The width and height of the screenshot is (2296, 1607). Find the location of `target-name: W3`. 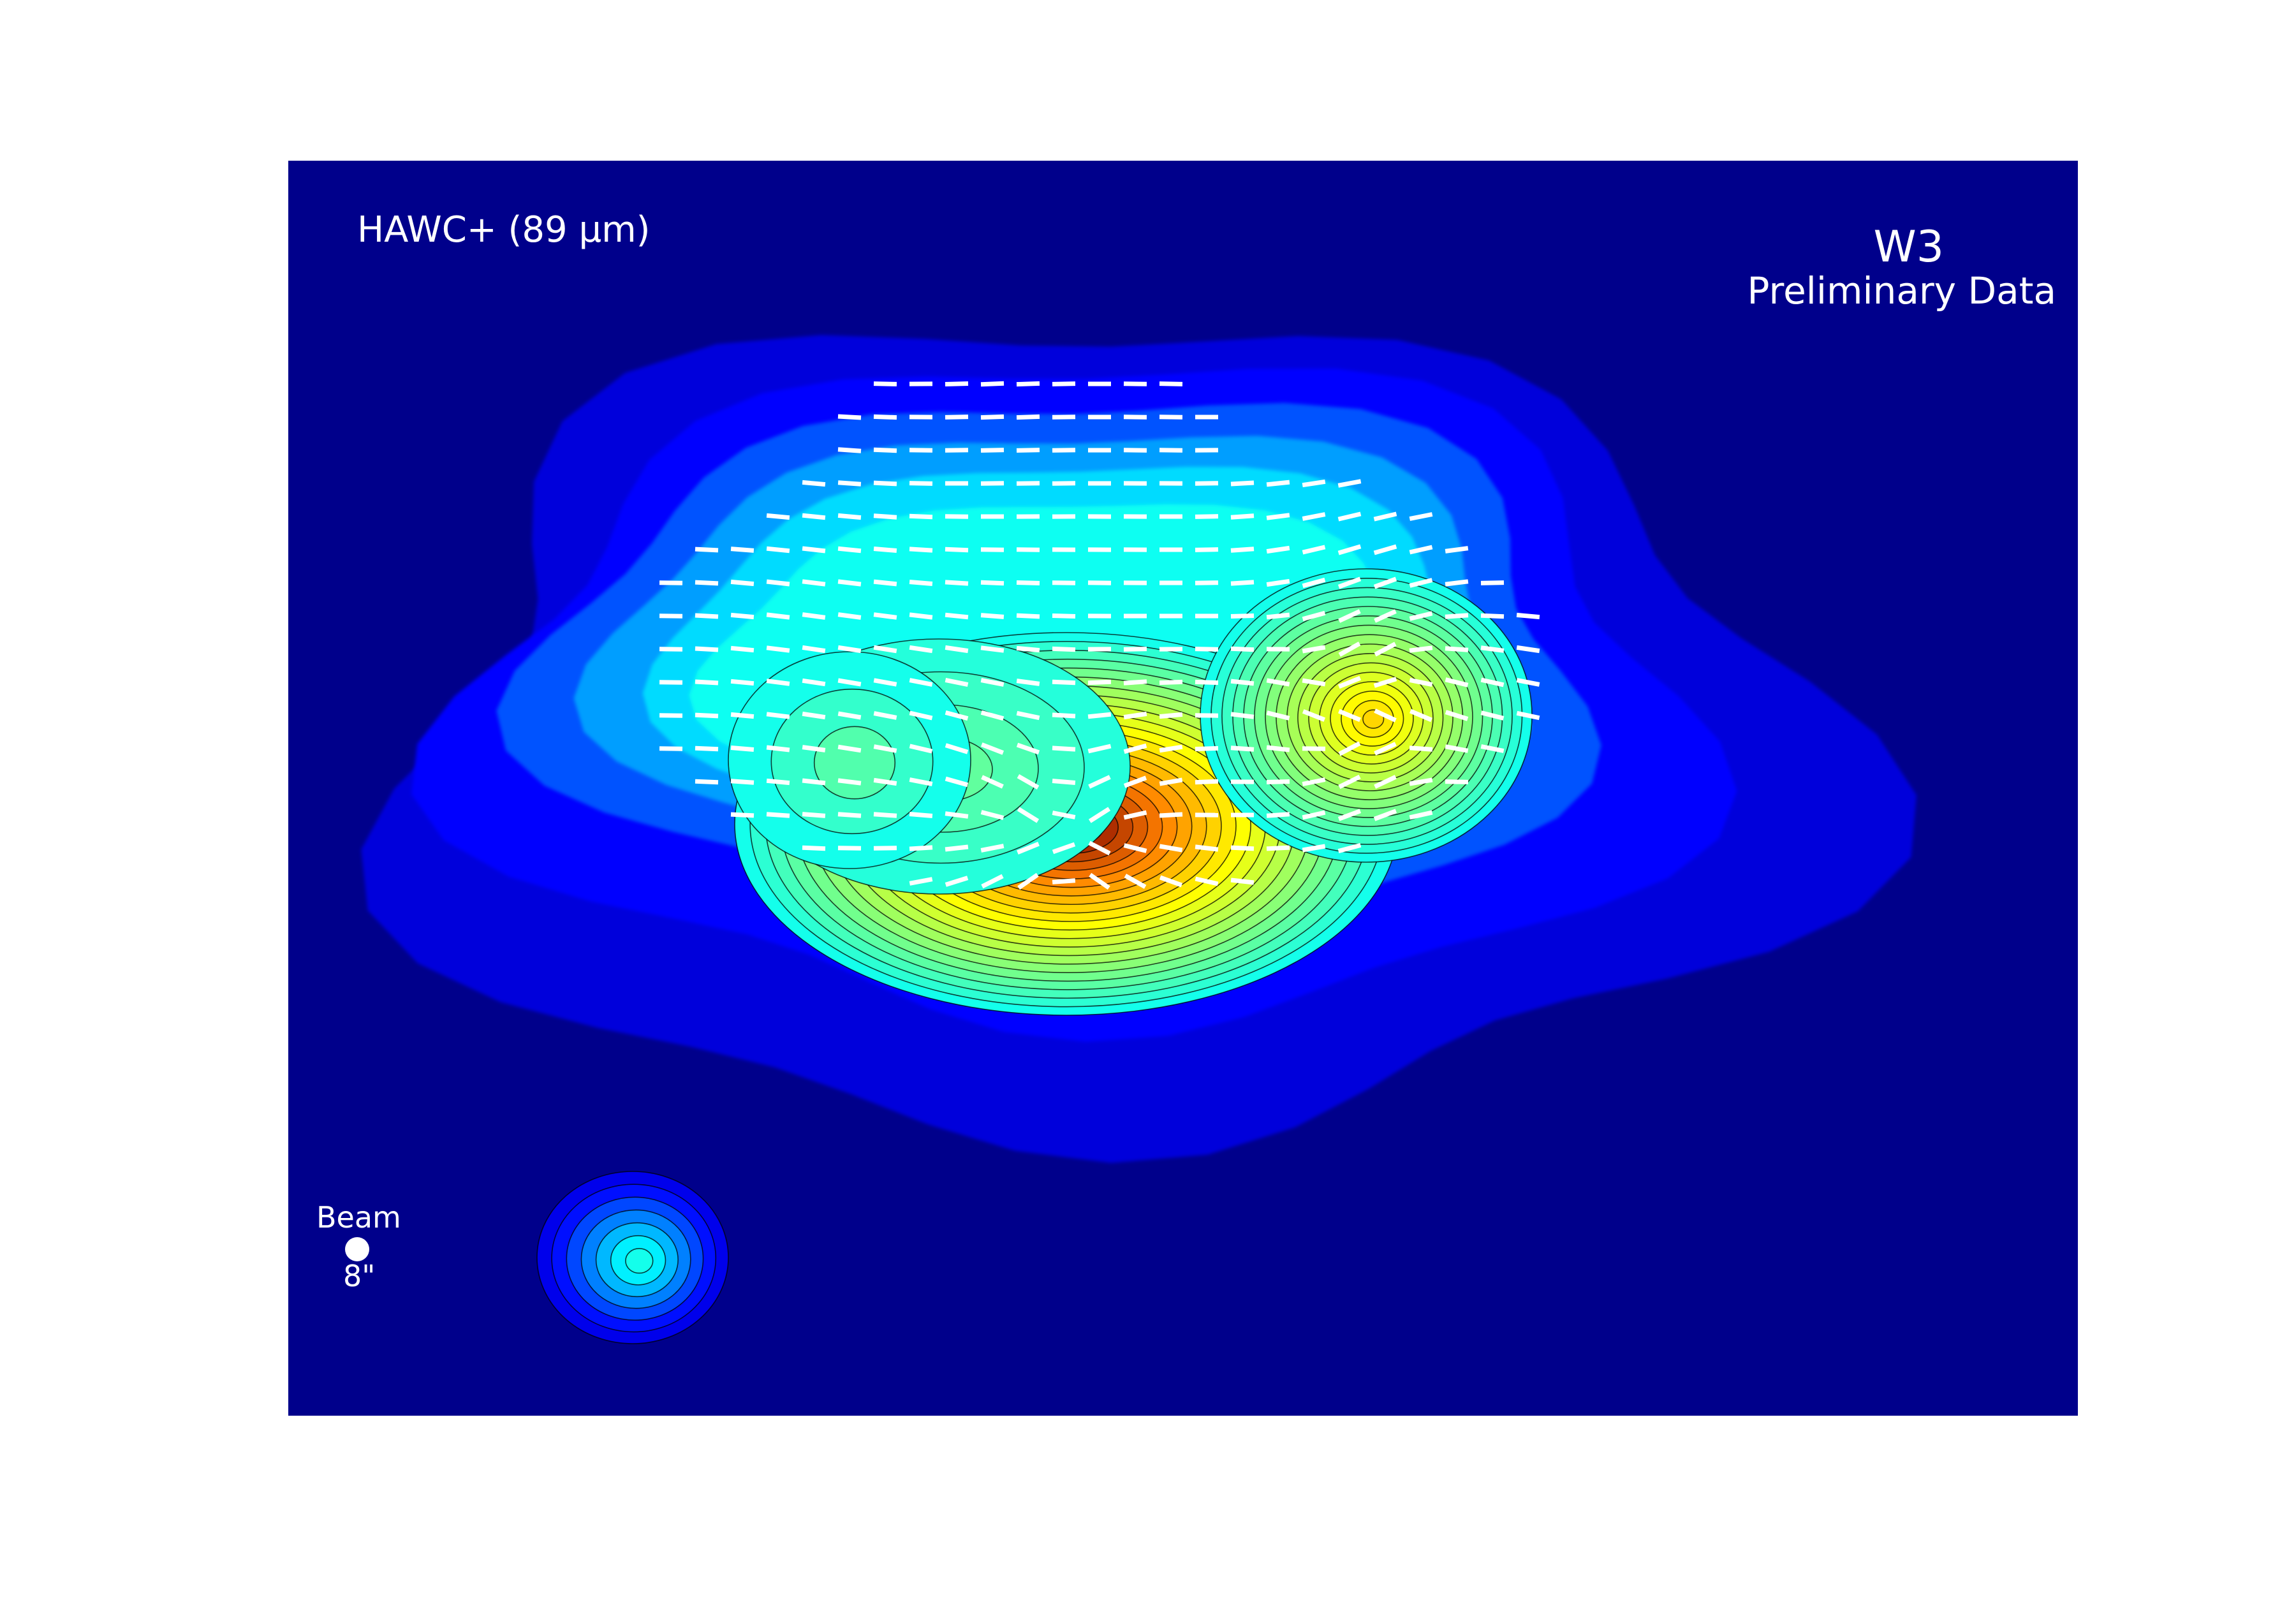

target-name: W3 is located at coordinates (1909, 247).